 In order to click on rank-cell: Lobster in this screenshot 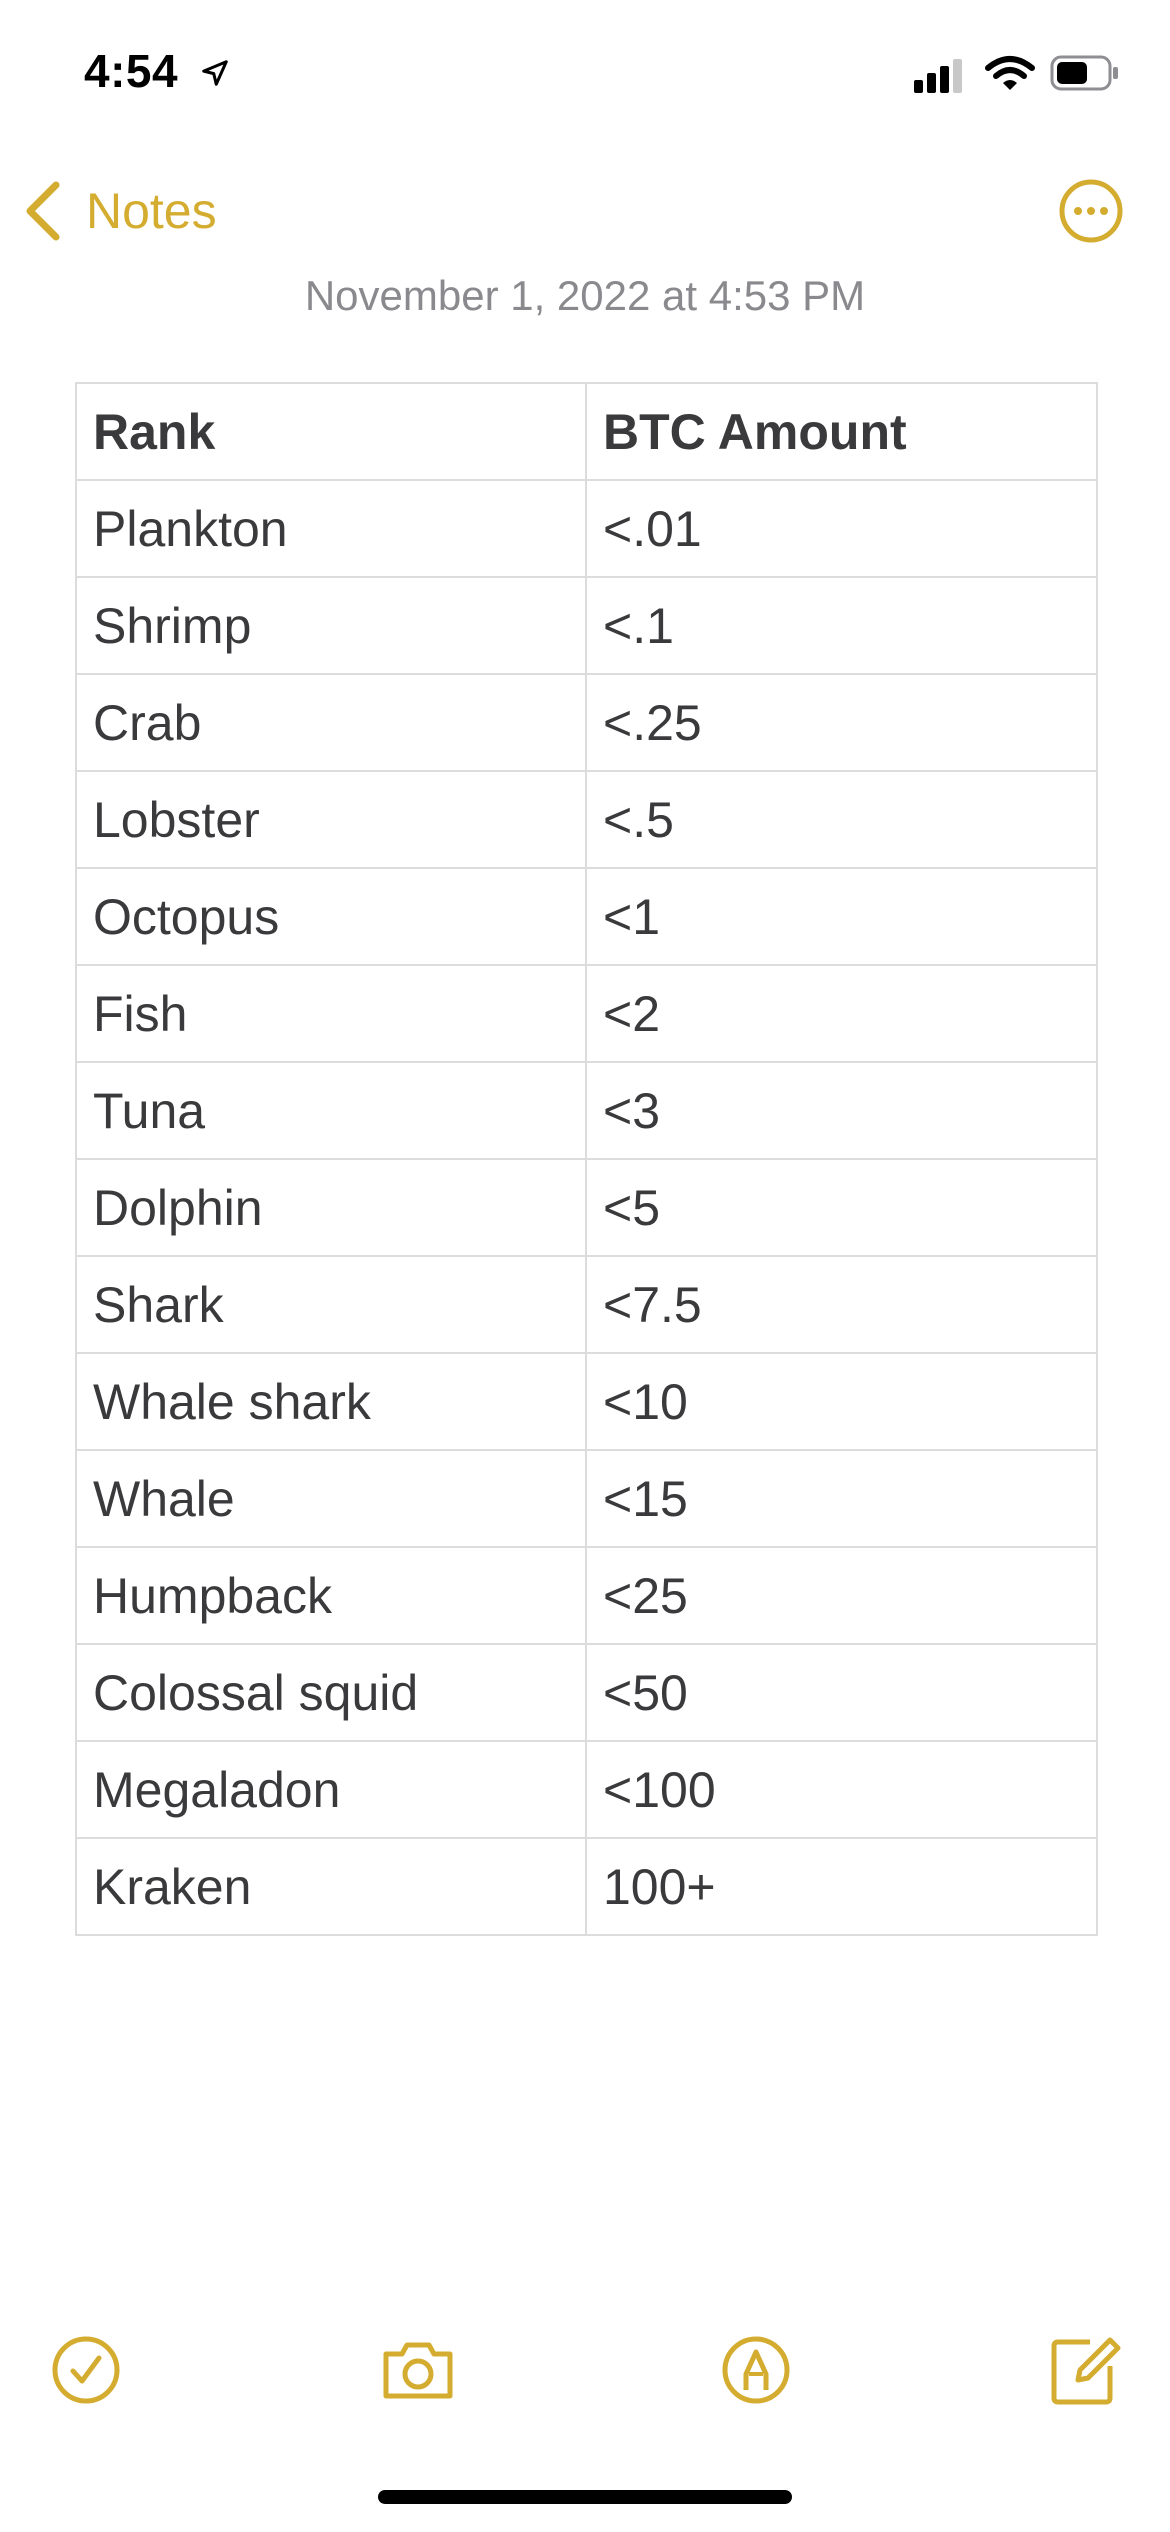, I will do `click(331, 819)`.